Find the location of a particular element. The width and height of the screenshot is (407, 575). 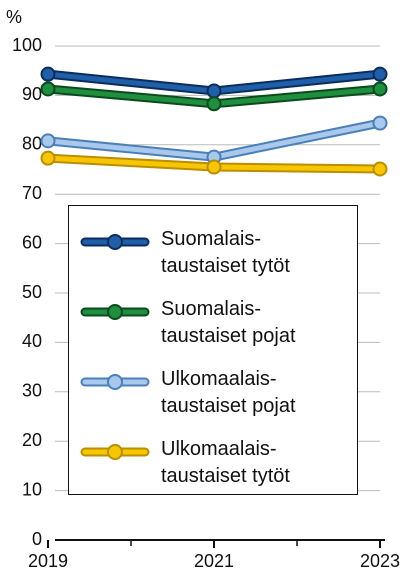

y-tick-label: 40 is located at coordinates (32, 341).